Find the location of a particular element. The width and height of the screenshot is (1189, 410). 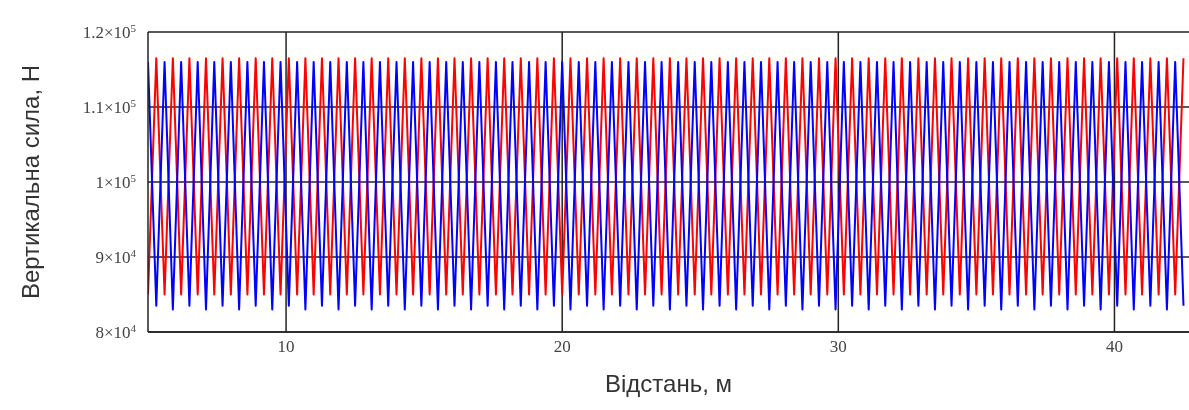

y-axis-title: Вертикальна сила, Н is located at coordinates (30, 182).